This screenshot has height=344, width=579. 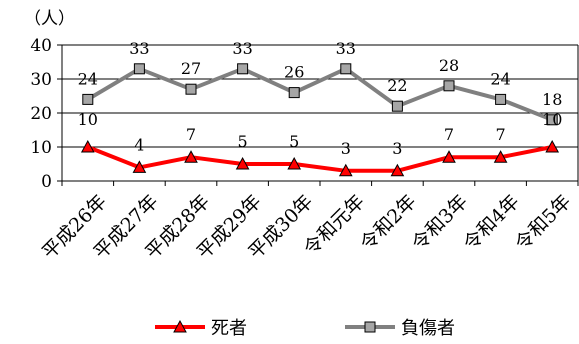 What do you see at coordinates (388, 223) in the screenshot?
I see `x-tick-label: 令和2年` at bounding box center [388, 223].